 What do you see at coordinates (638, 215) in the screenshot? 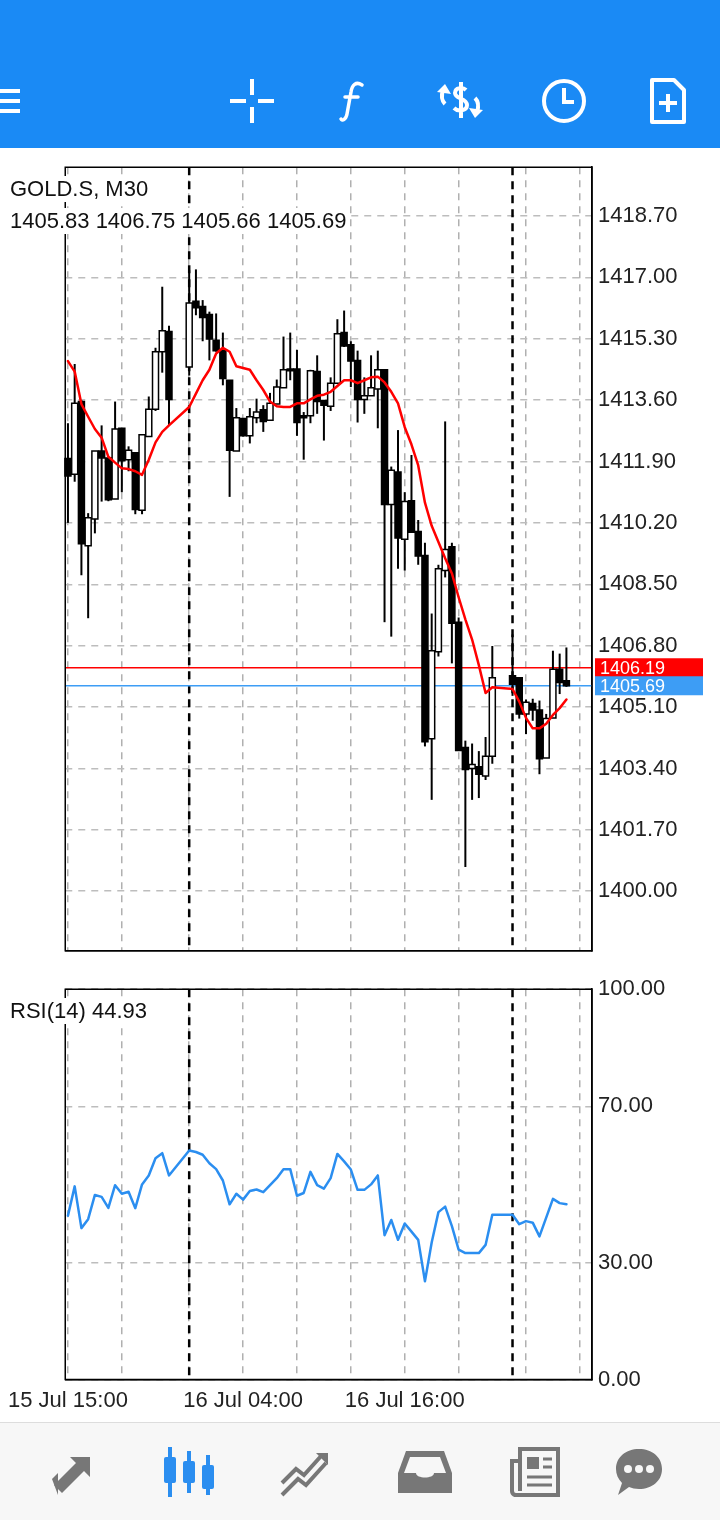
I see `y-tick-label: 1418.70` at bounding box center [638, 215].